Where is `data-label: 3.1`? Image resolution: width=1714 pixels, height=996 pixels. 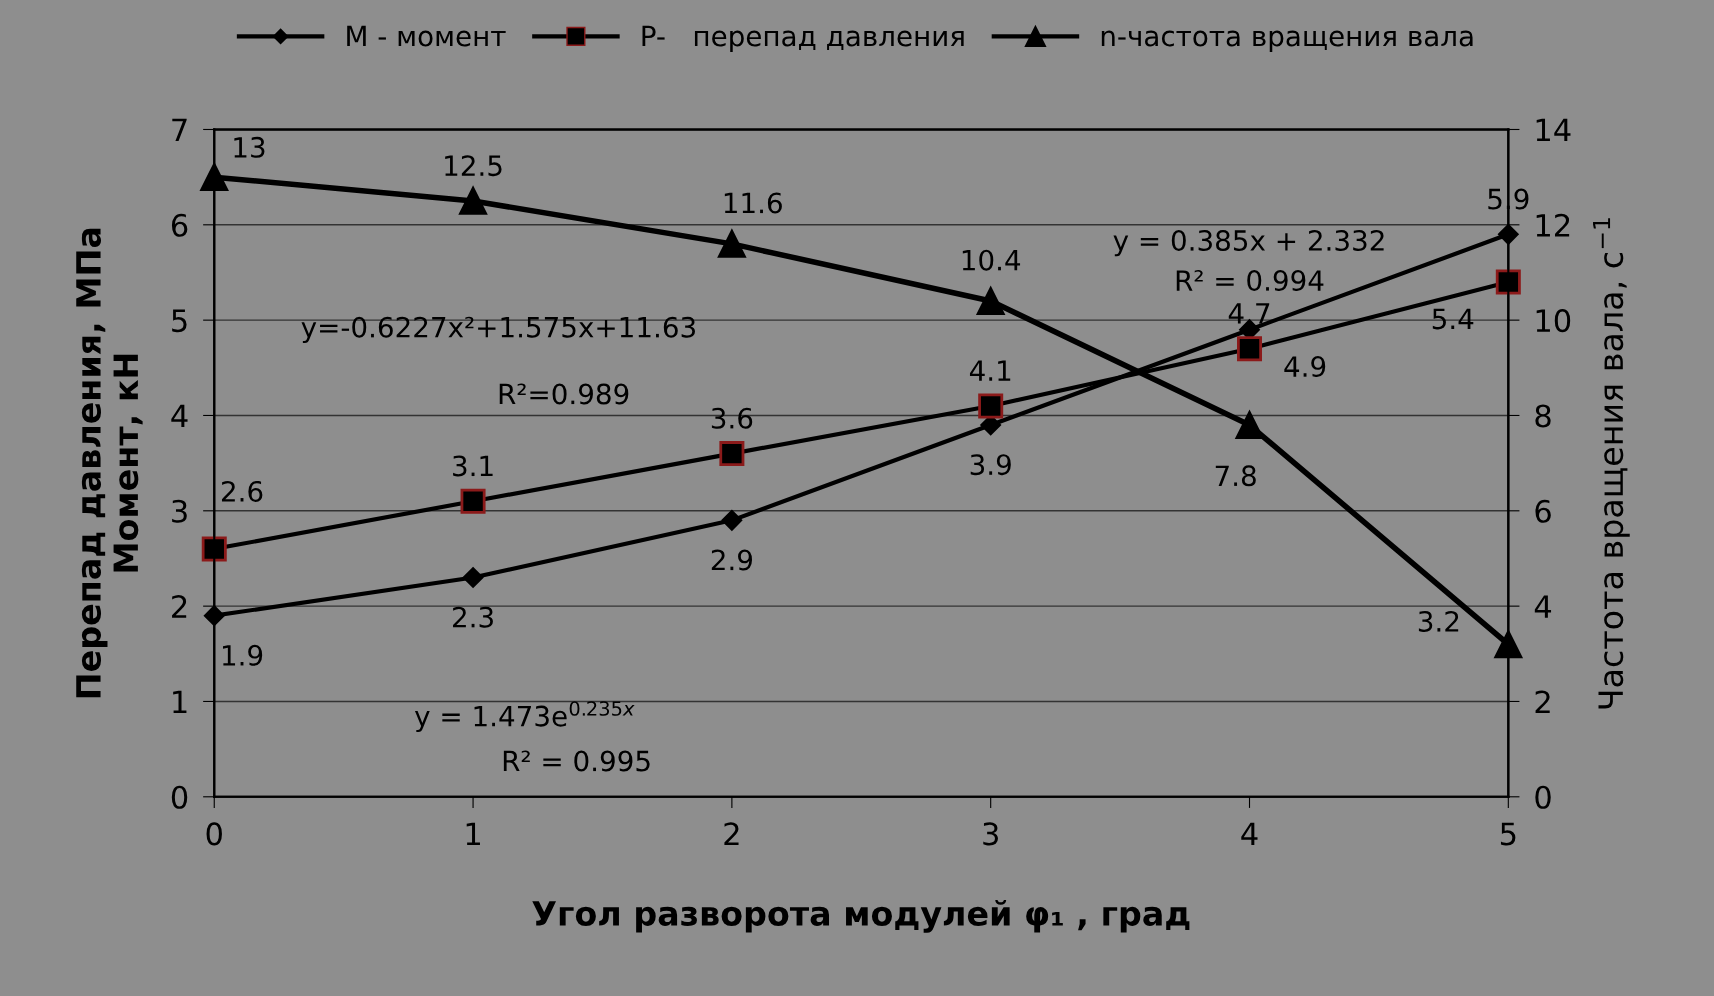
data-label: 3.1 is located at coordinates (473, 466).